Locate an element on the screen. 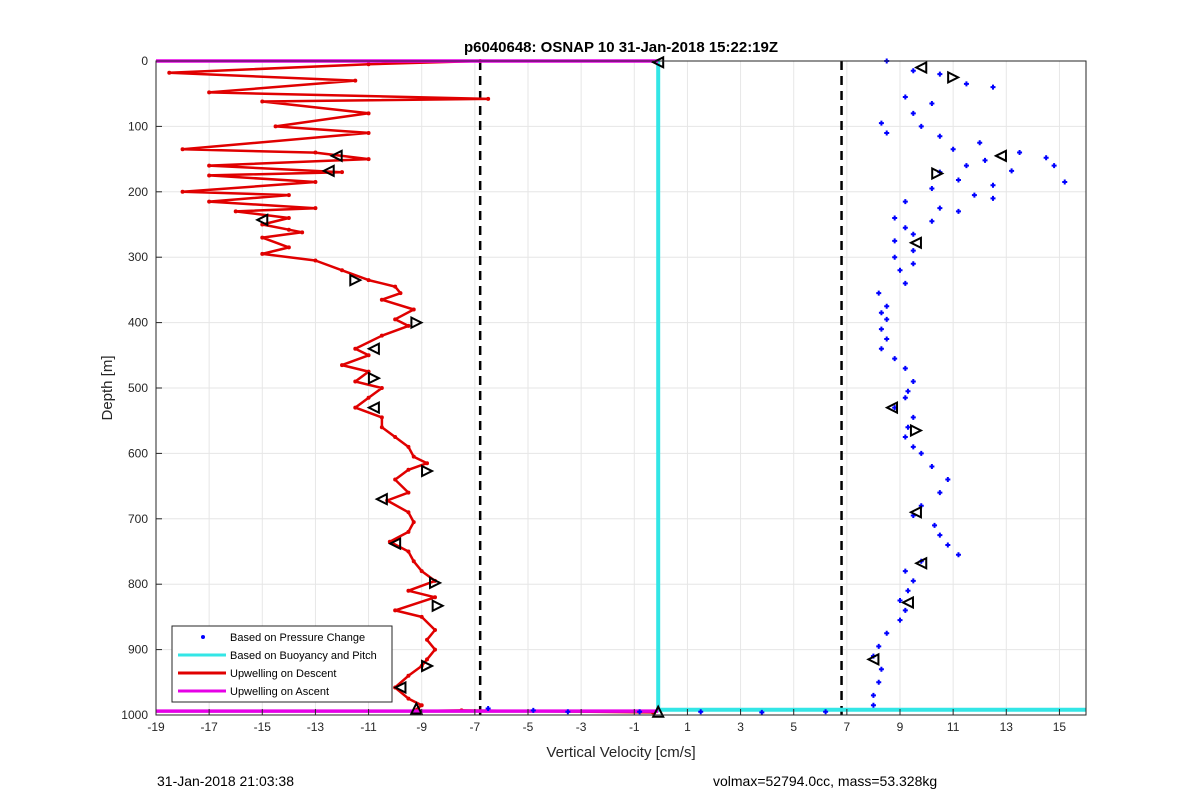  legend-box is located at coordinates (282, 664).